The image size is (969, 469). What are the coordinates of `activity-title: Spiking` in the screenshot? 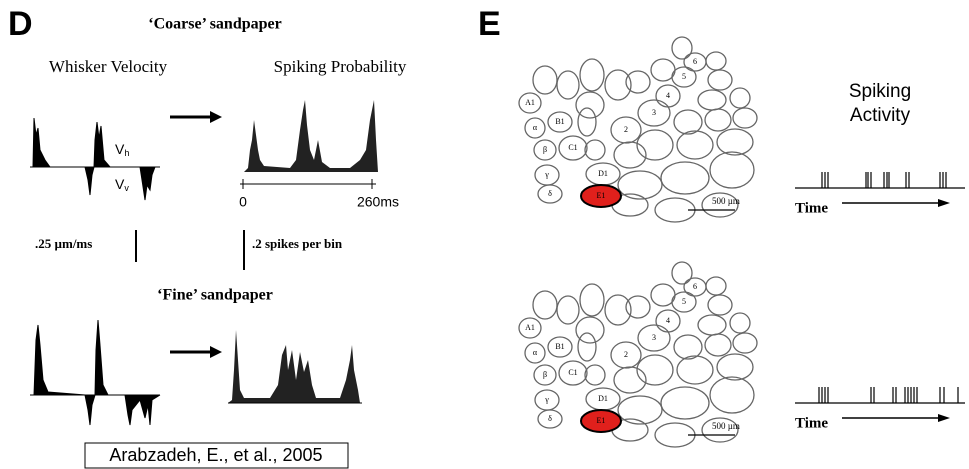 It's located at (880, 91).